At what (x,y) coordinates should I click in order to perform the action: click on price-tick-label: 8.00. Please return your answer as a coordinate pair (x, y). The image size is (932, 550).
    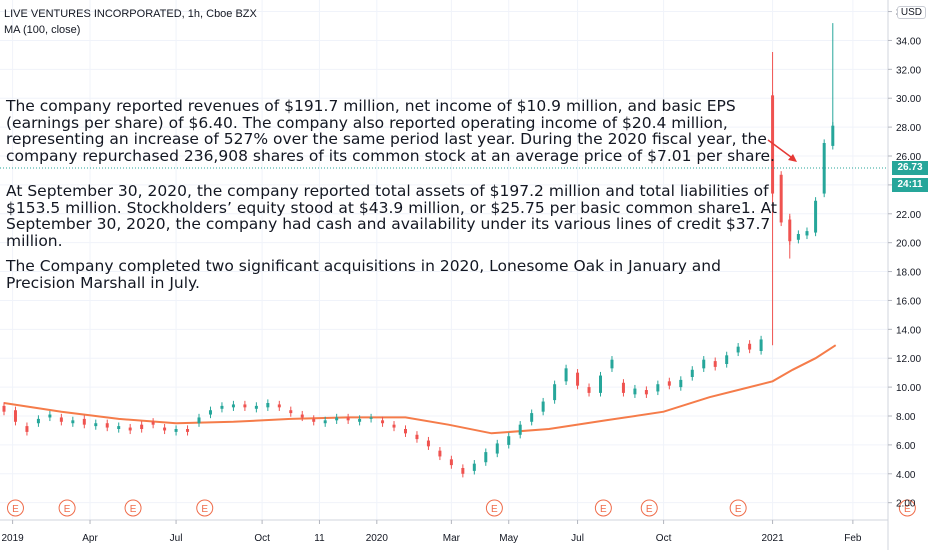
    Looking at the image, I should click on (906, 417).